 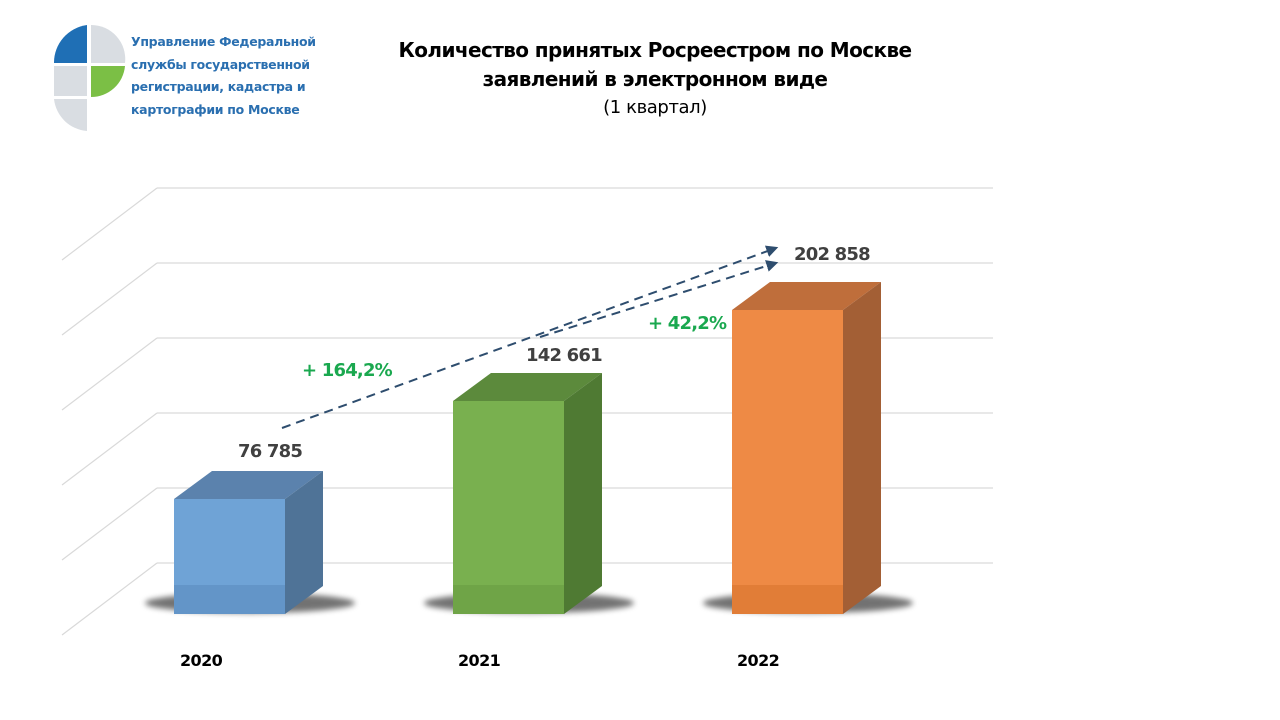 I want to click on rosreestr-logo-icon, so click(x=90, y=78).